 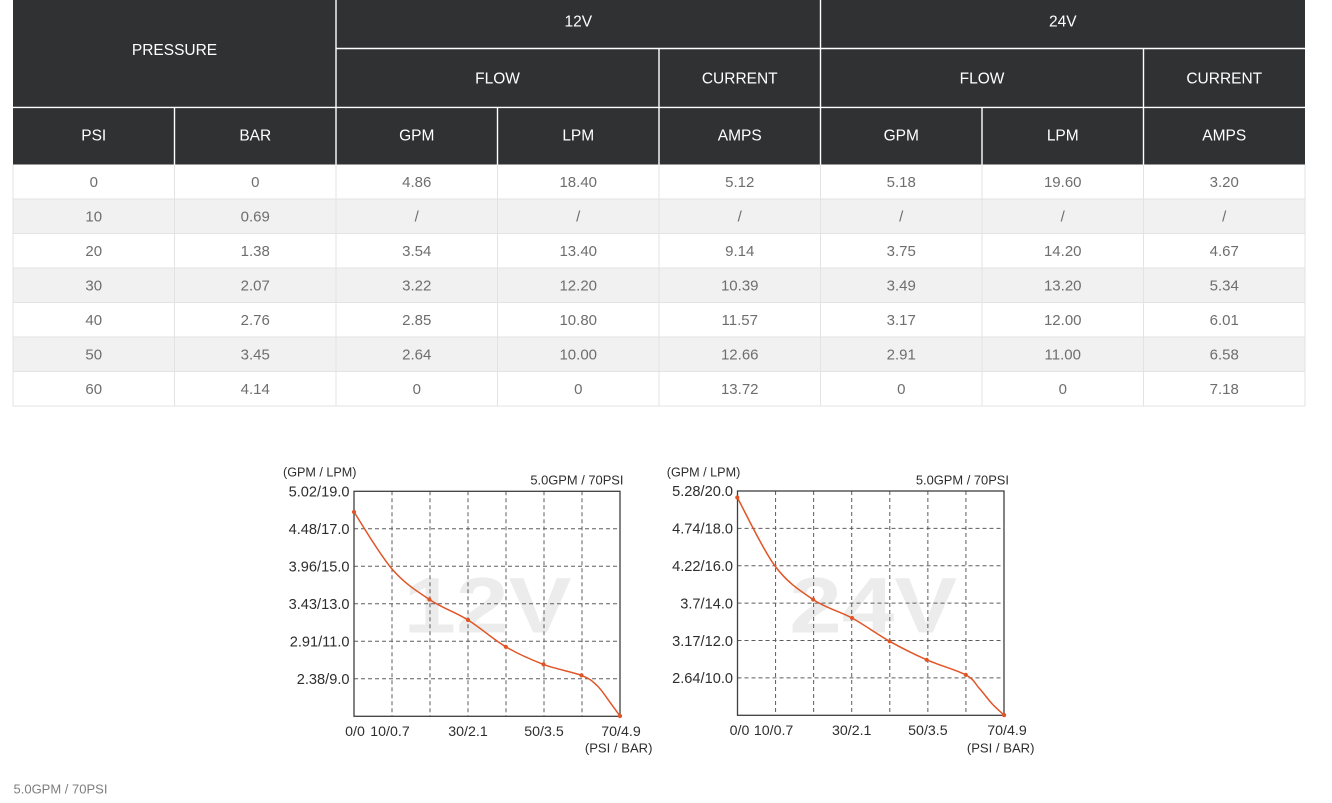 What do you see at coordinates (578, 251) in the screenshot?
I see `svg-text: 13.40` at bounding box center [578, 251].